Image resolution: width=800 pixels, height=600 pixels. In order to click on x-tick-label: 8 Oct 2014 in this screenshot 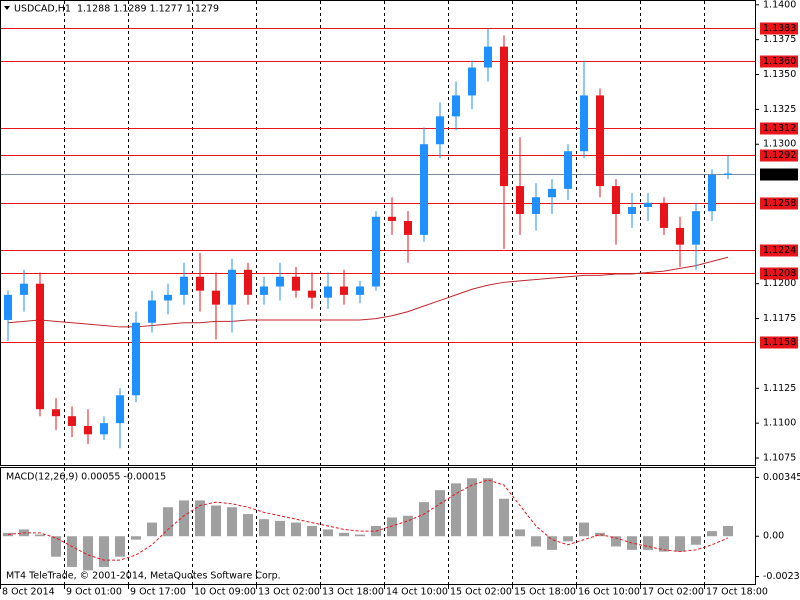, I will do `click(28, 592)`.